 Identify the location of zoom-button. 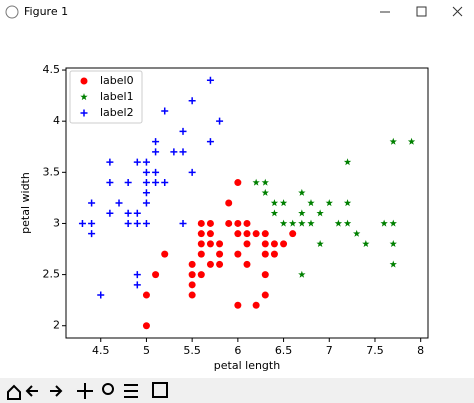
(108, 389).